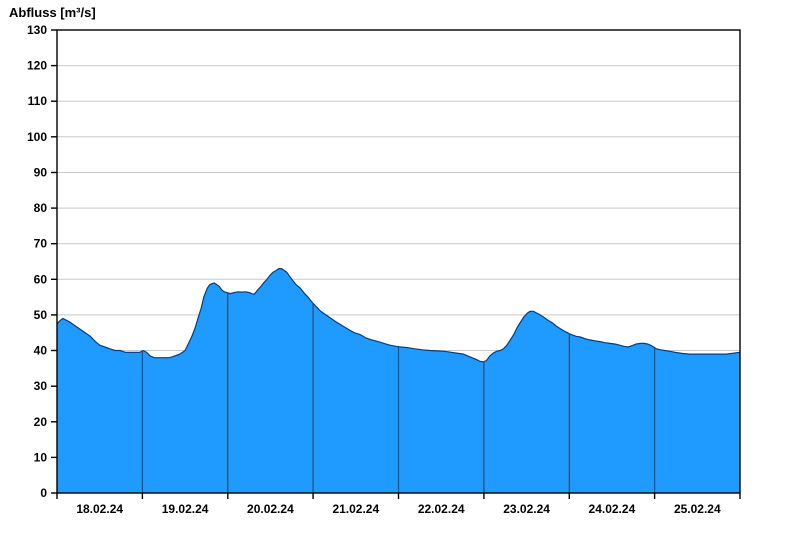 Image resolution: width=800 pixels, height=550 pixels. I want to click on x-tick-label: 18.02.24, so click(99, 509).